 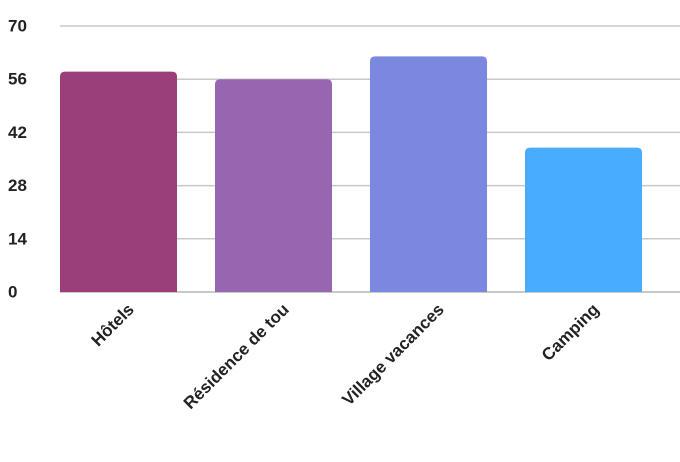 I want to click on x-tick-label: Résidence de tou, so click(x=236, y=356).